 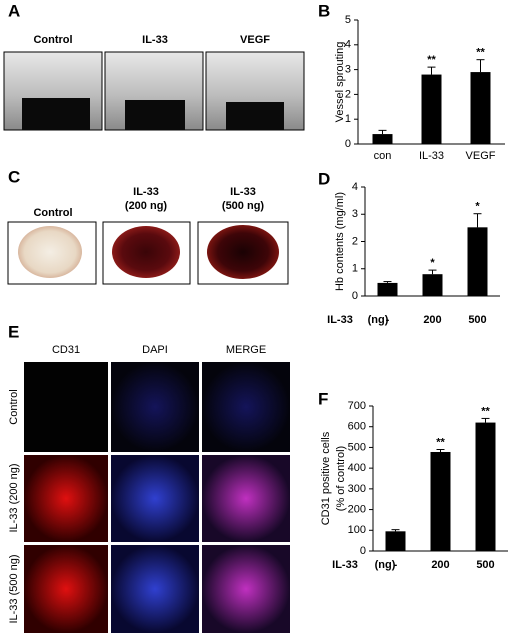 I want to click on y-axis-label: (% of control), so click(x=341, y=478).